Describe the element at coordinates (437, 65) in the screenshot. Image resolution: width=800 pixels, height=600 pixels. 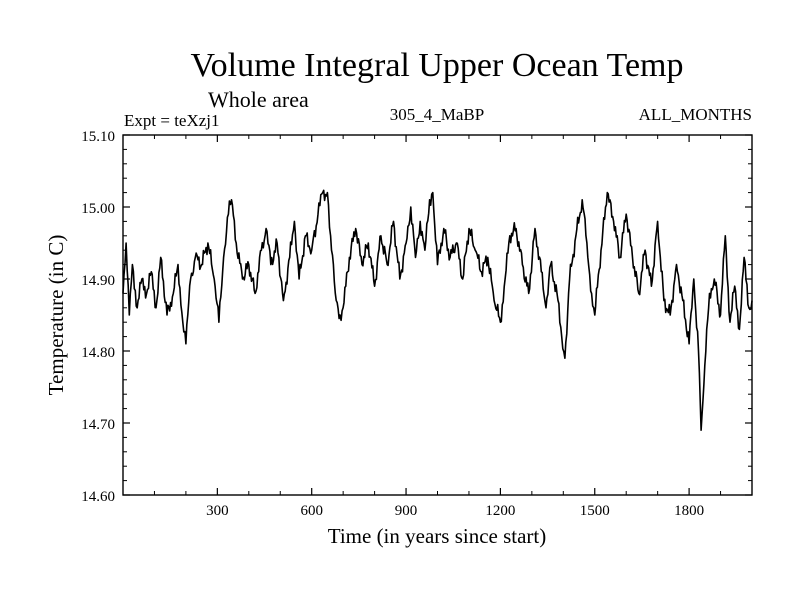
I see `chart-title: Volume Integral Upper Ocean Temp` at that location.